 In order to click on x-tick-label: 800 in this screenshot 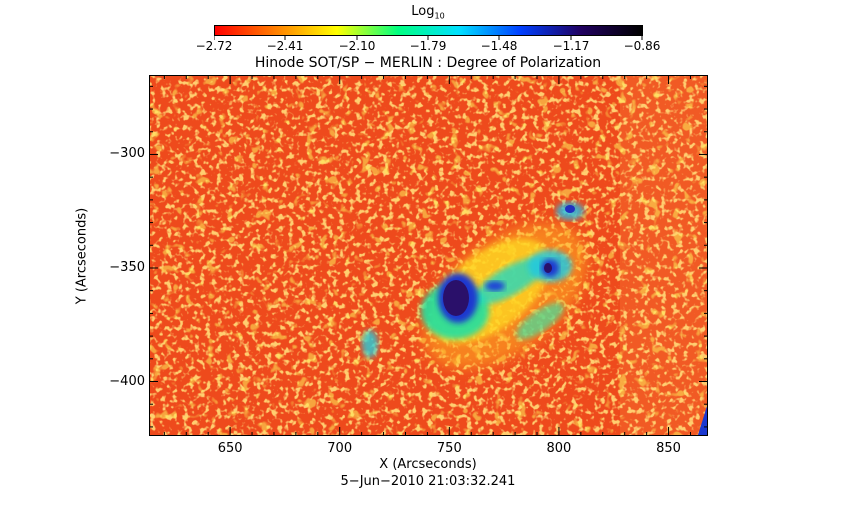, I will do `click(559, 448)`.